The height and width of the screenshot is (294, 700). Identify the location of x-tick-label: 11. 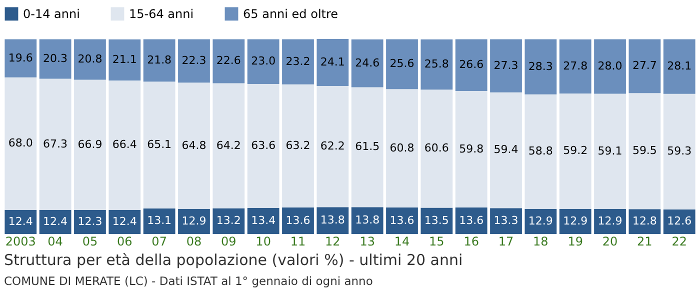
(298, 241).